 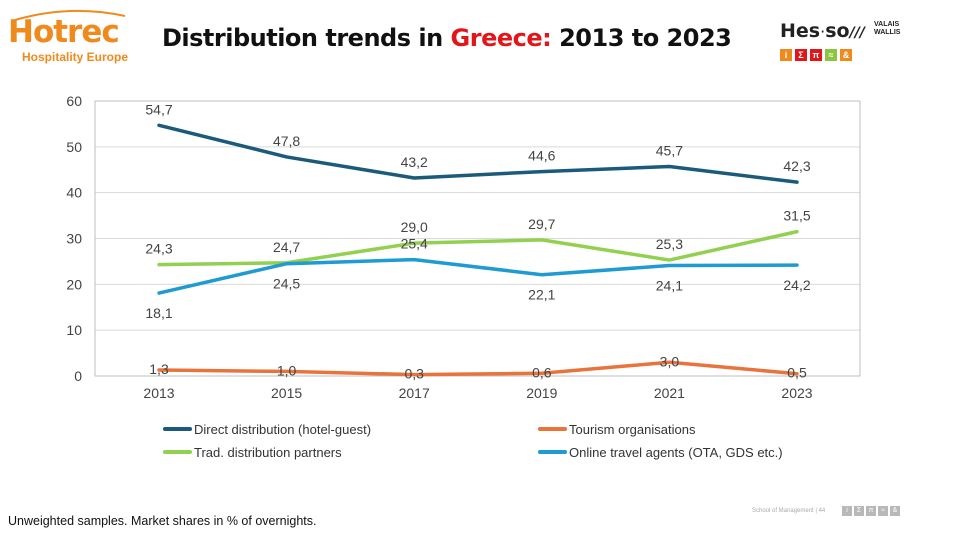 What do you see at coordinates (64, 32) in the screenshot?
I see `hotrec-logo-name: Hotrec` at bounding box center [64, 32].